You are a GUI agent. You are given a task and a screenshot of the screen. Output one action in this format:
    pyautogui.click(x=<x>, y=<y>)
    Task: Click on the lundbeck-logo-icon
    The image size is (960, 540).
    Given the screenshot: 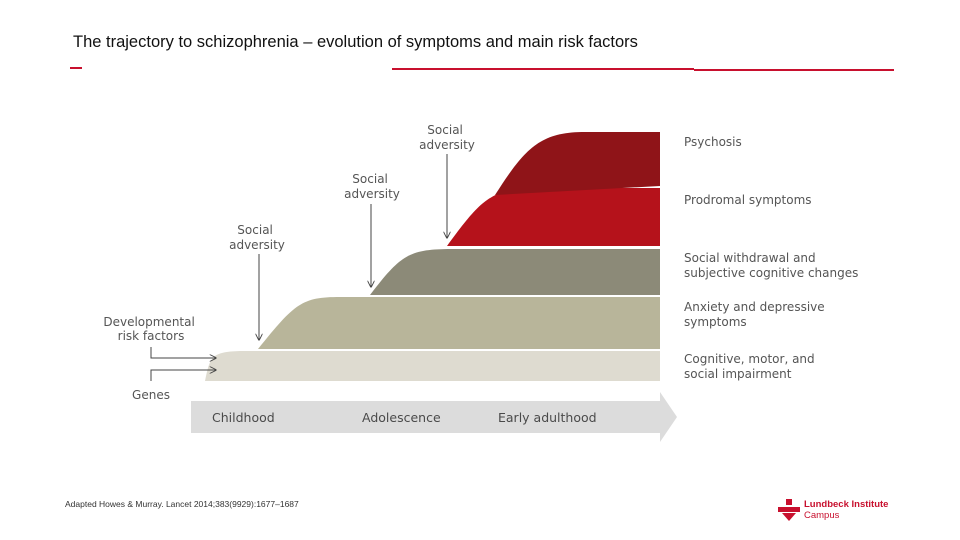 What is the action you would take?
    pyautogui.click(x=789, y=510)
    